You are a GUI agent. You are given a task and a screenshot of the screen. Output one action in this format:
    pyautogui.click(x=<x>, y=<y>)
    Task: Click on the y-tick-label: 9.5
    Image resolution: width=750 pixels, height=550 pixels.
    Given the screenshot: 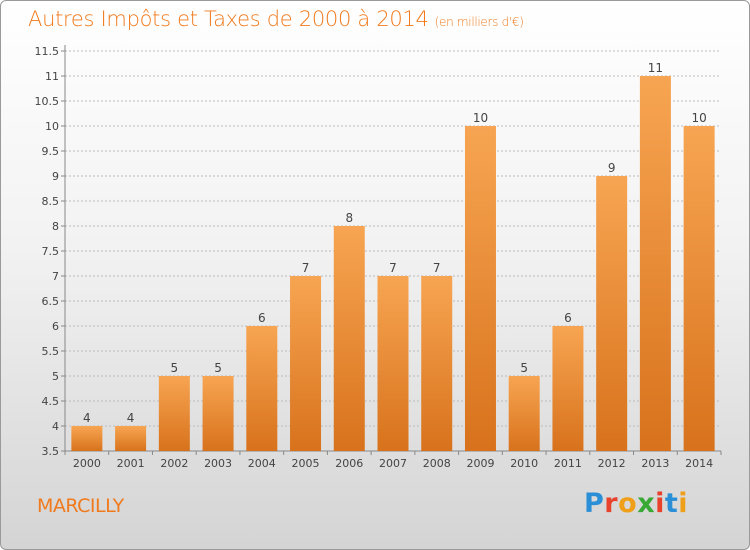 What is the action you would take?
    pyautogui.click(x=51, y=151)
    